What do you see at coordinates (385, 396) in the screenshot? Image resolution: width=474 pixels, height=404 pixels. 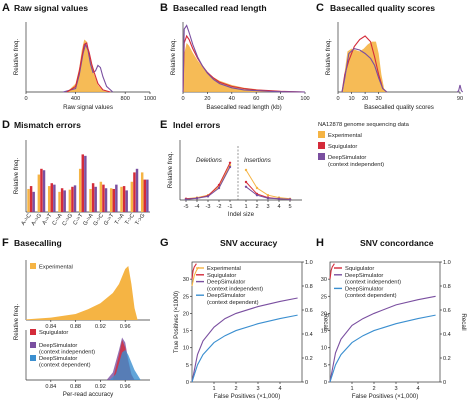 I see `h-x-axis-label: False Positives (×1,000)` at bounding box center [385, 396].